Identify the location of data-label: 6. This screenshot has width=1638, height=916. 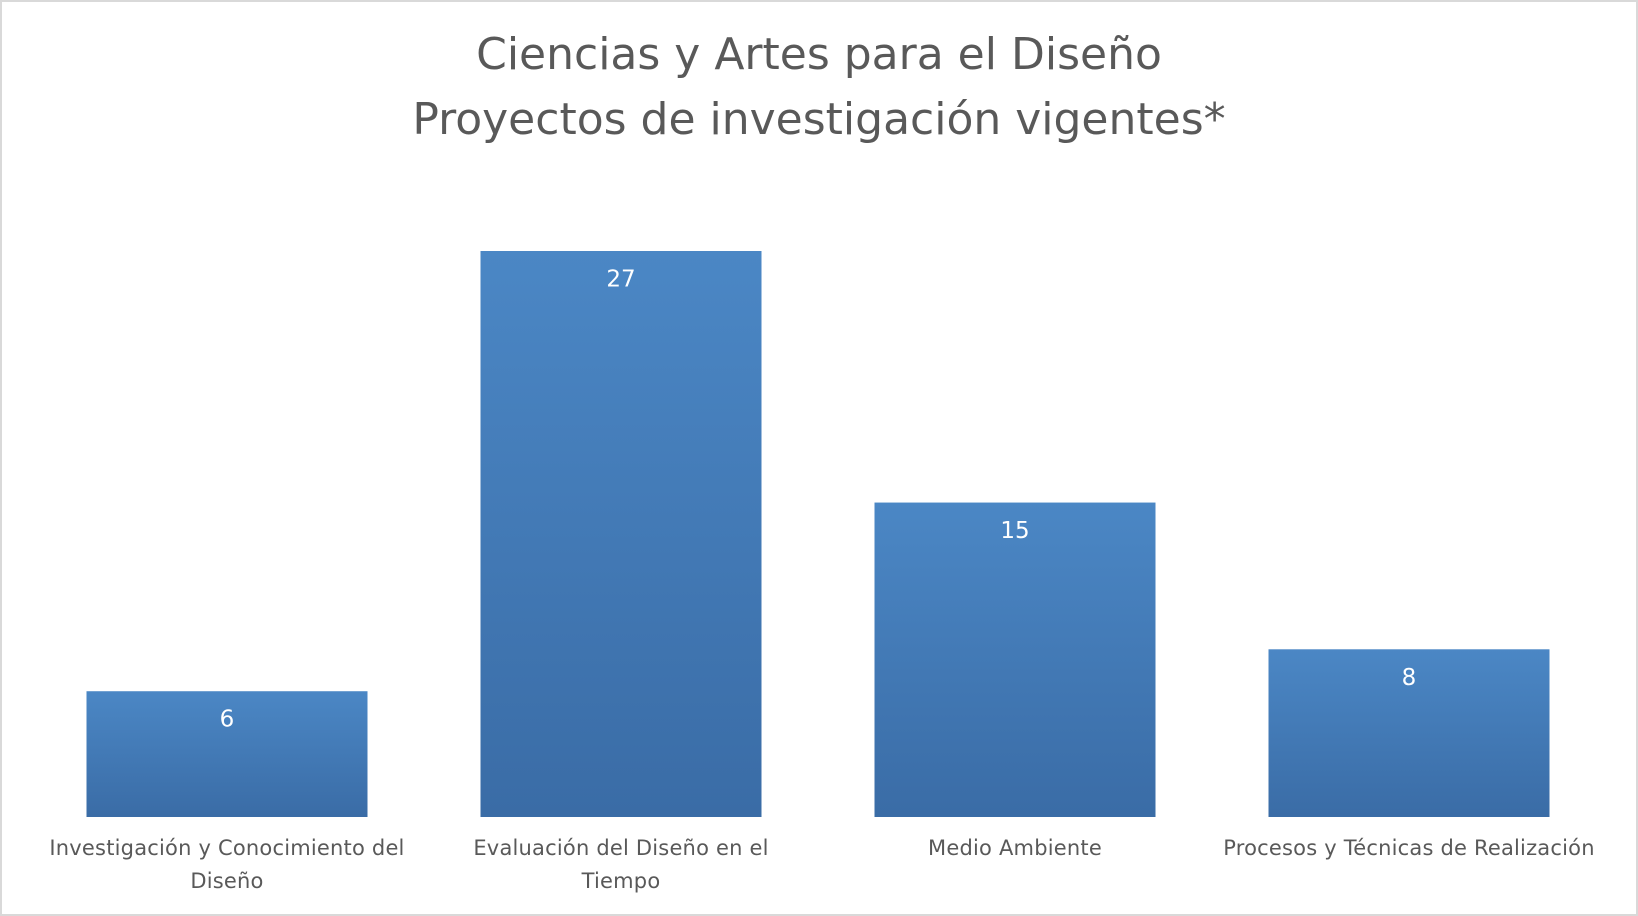
(227, 720).